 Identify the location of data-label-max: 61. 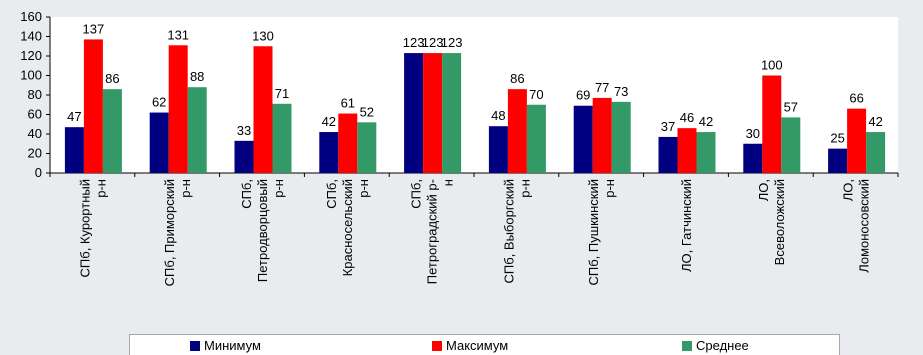
(348, 103).